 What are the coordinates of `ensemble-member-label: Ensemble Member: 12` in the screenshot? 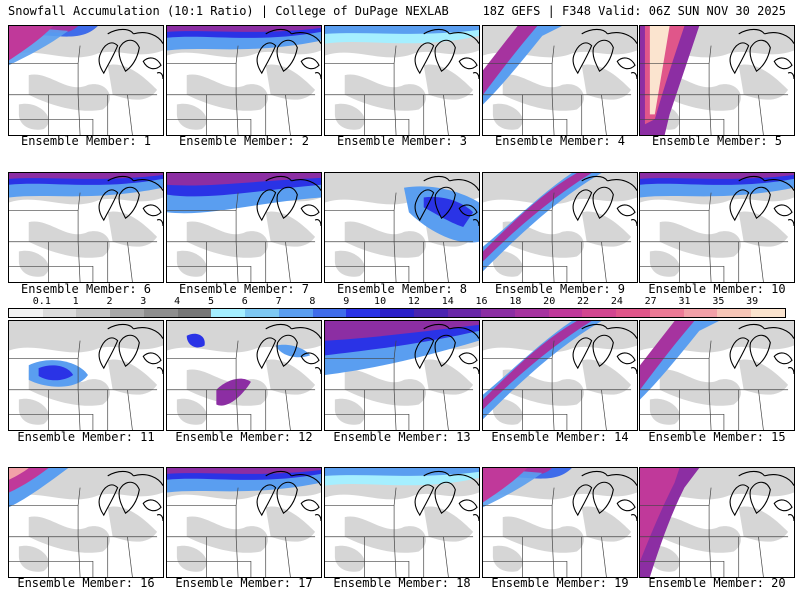 It's located at (244, 437).